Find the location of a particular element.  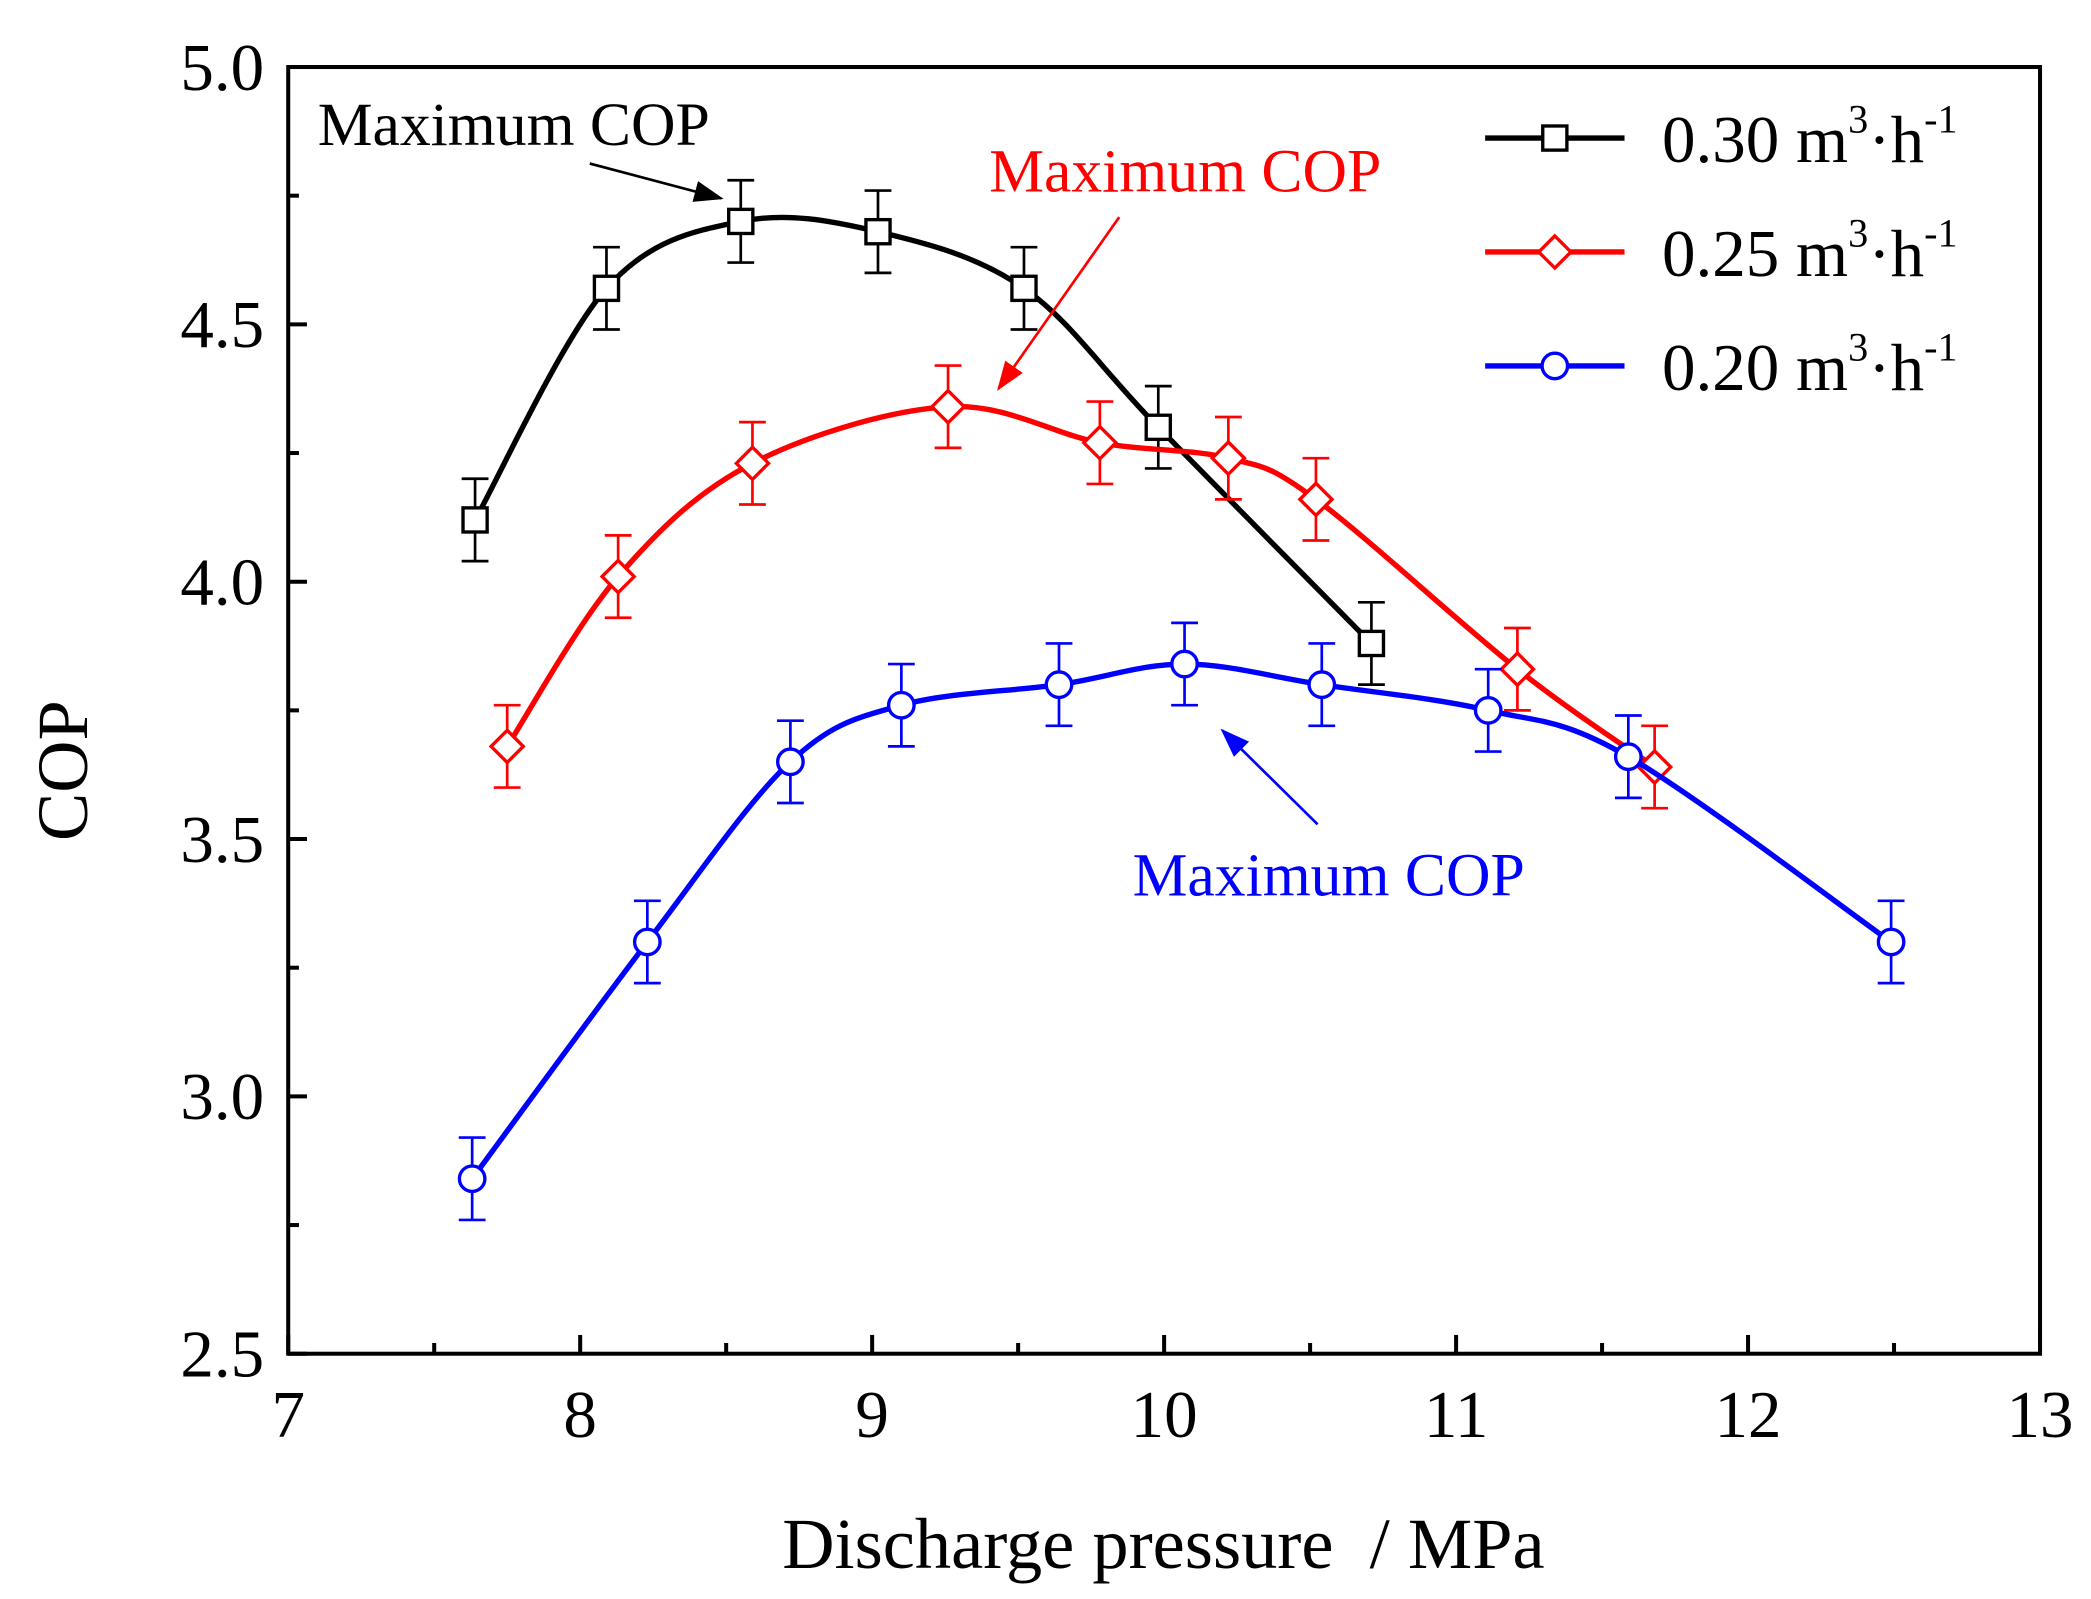

y-tick-label: 5.0 is located at coordinates (222, 68).